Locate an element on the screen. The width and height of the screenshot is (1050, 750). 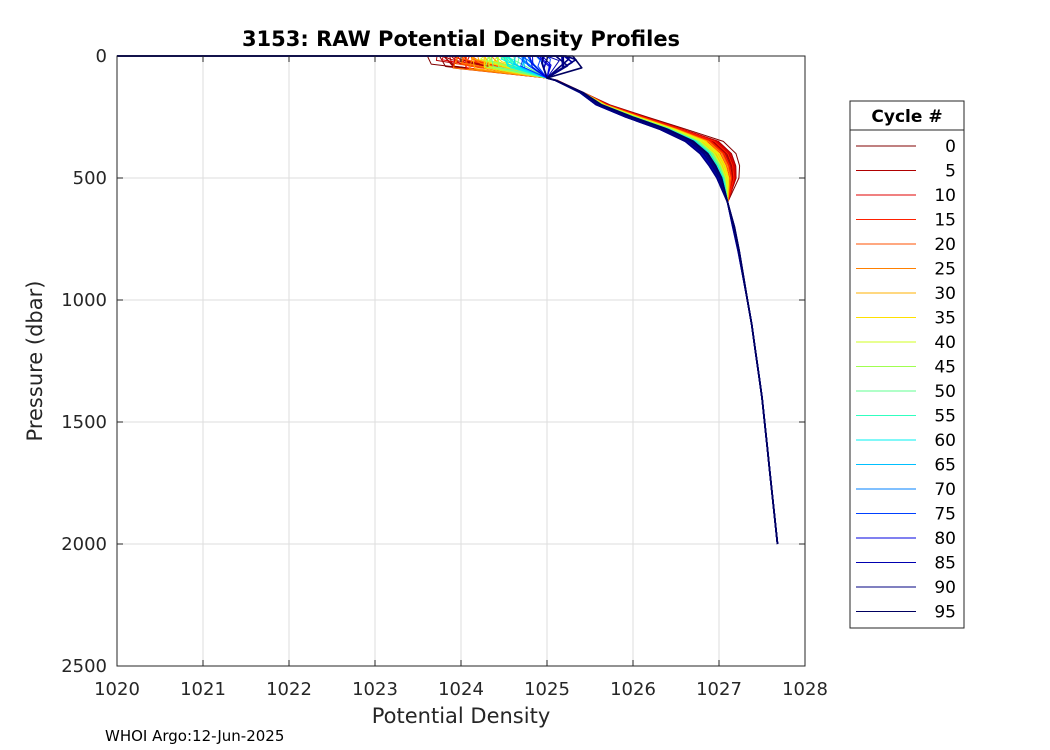
legend-entry-label: 0 is located at coordinates (950, 147).